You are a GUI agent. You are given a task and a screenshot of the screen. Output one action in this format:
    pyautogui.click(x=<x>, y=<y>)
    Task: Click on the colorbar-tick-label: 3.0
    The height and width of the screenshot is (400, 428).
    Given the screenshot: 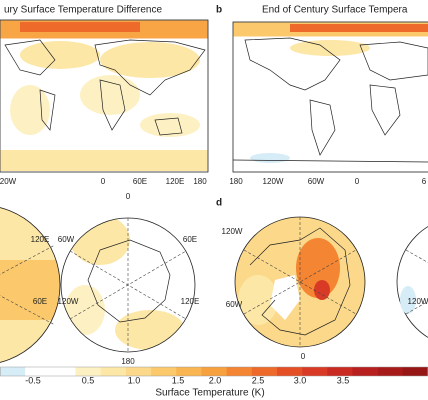 What is the action you would take?
    pyautogui.click(x=300, y=380)
    